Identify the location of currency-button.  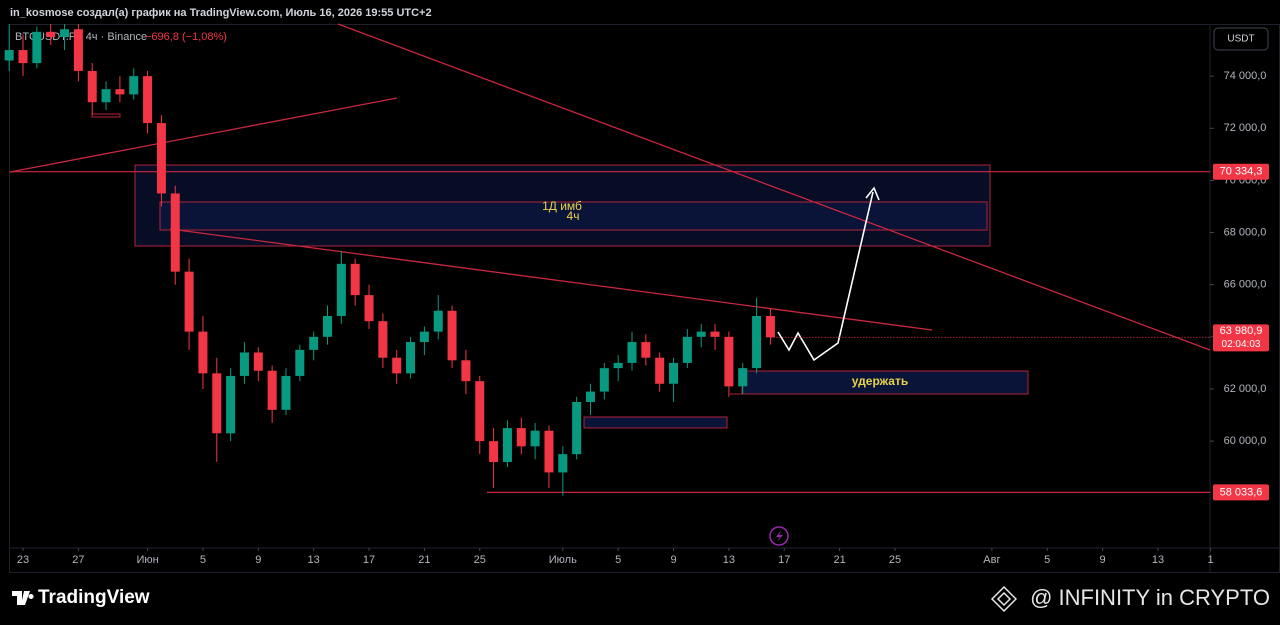
(1241, 39).